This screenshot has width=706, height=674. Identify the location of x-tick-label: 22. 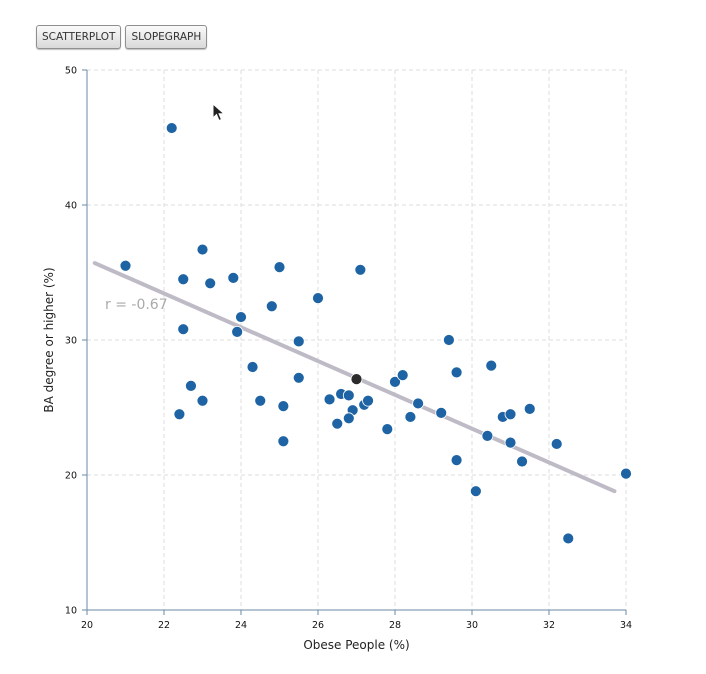
(164, 625).